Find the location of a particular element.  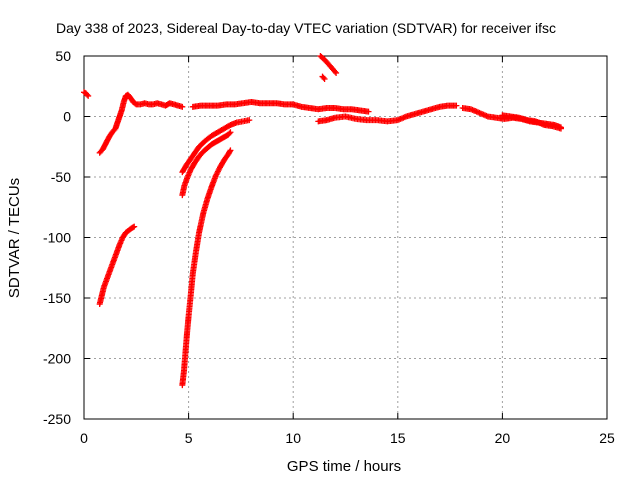

y-tick-label: -150 is located at coordinates (57, 298).